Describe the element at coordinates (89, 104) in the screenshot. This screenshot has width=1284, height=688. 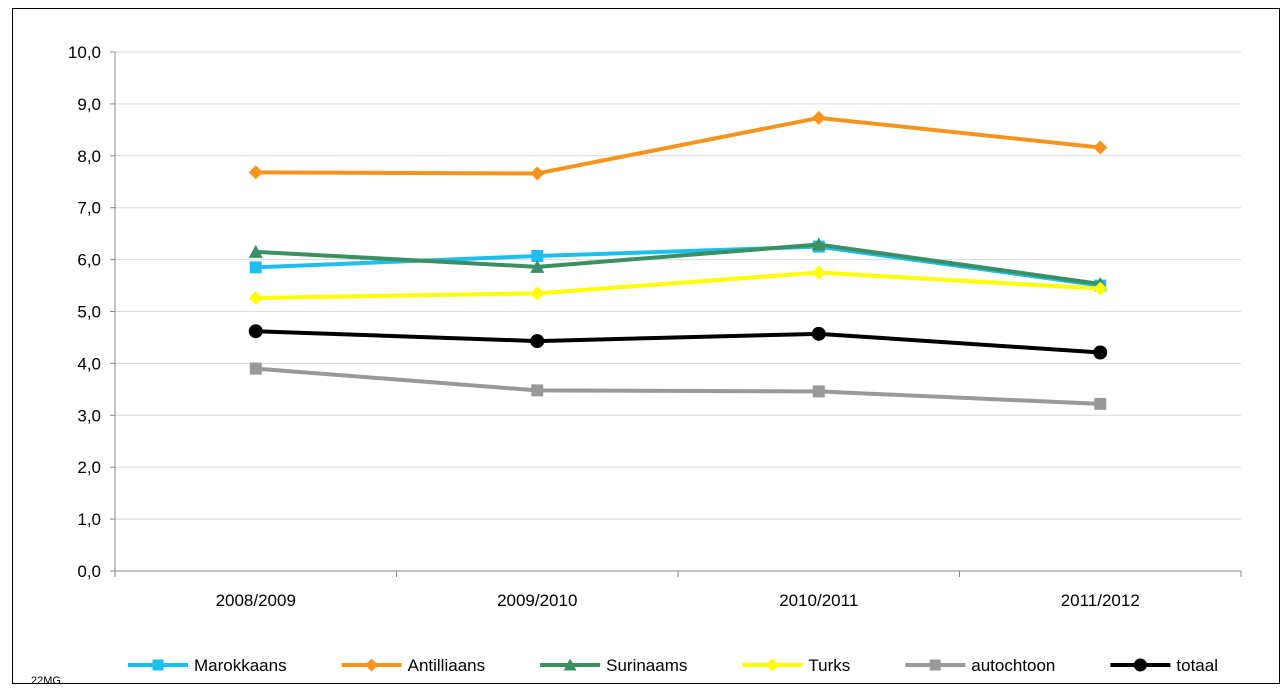
I see `y-tick-label: 9,0` at that location.